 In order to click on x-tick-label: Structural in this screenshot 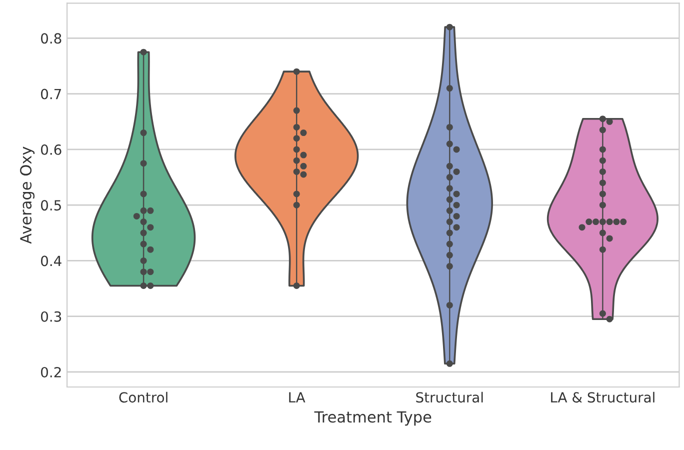, I will do `click(449, 397)`.